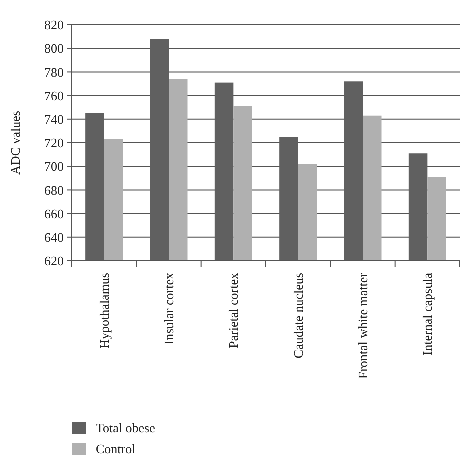 This screenshot has height=474, width=474. Describe the element at coordinates (116, 449) in the screenshot. I see `legend-label: Control` at that location.